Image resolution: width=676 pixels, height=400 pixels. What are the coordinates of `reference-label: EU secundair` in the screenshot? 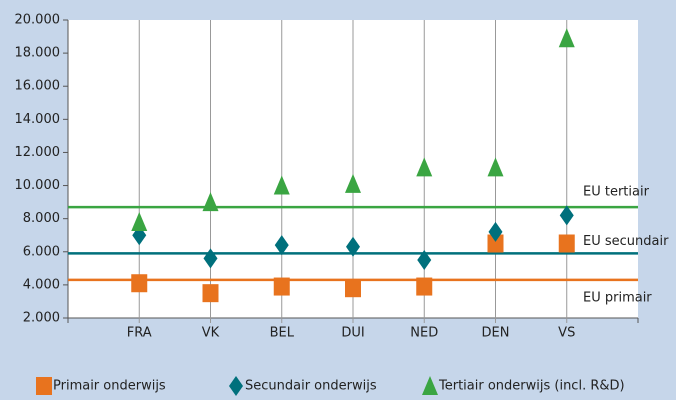 It's located at (626, 241).